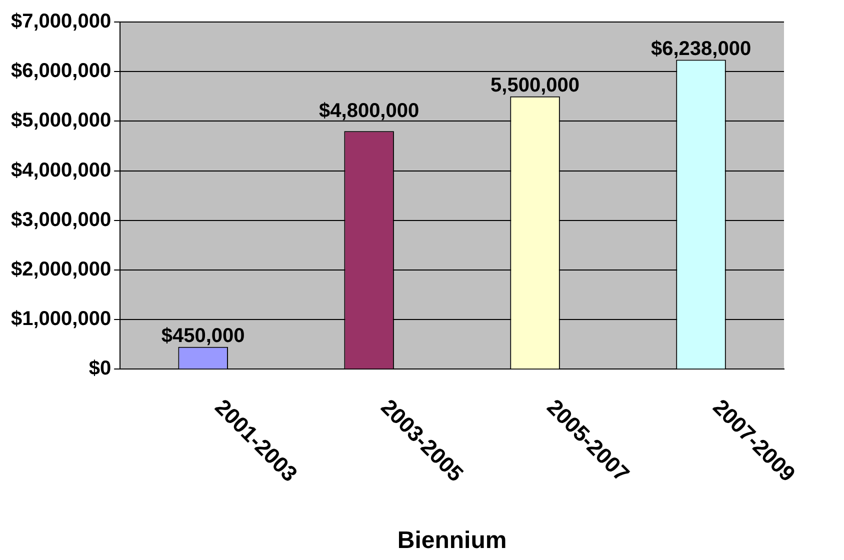 This screenshot has width=844, height=560. What do you see at coordinates (100, 369) in the screenshot?
I see `y-tick-label: $0` at bounding box center [100, 369].